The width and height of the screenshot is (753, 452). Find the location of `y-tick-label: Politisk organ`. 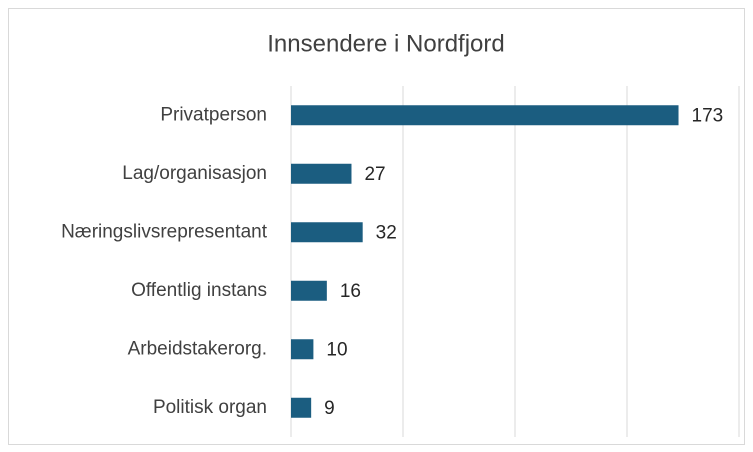

y-tick-label: Politisk organ is located at coordinates (210, 407).